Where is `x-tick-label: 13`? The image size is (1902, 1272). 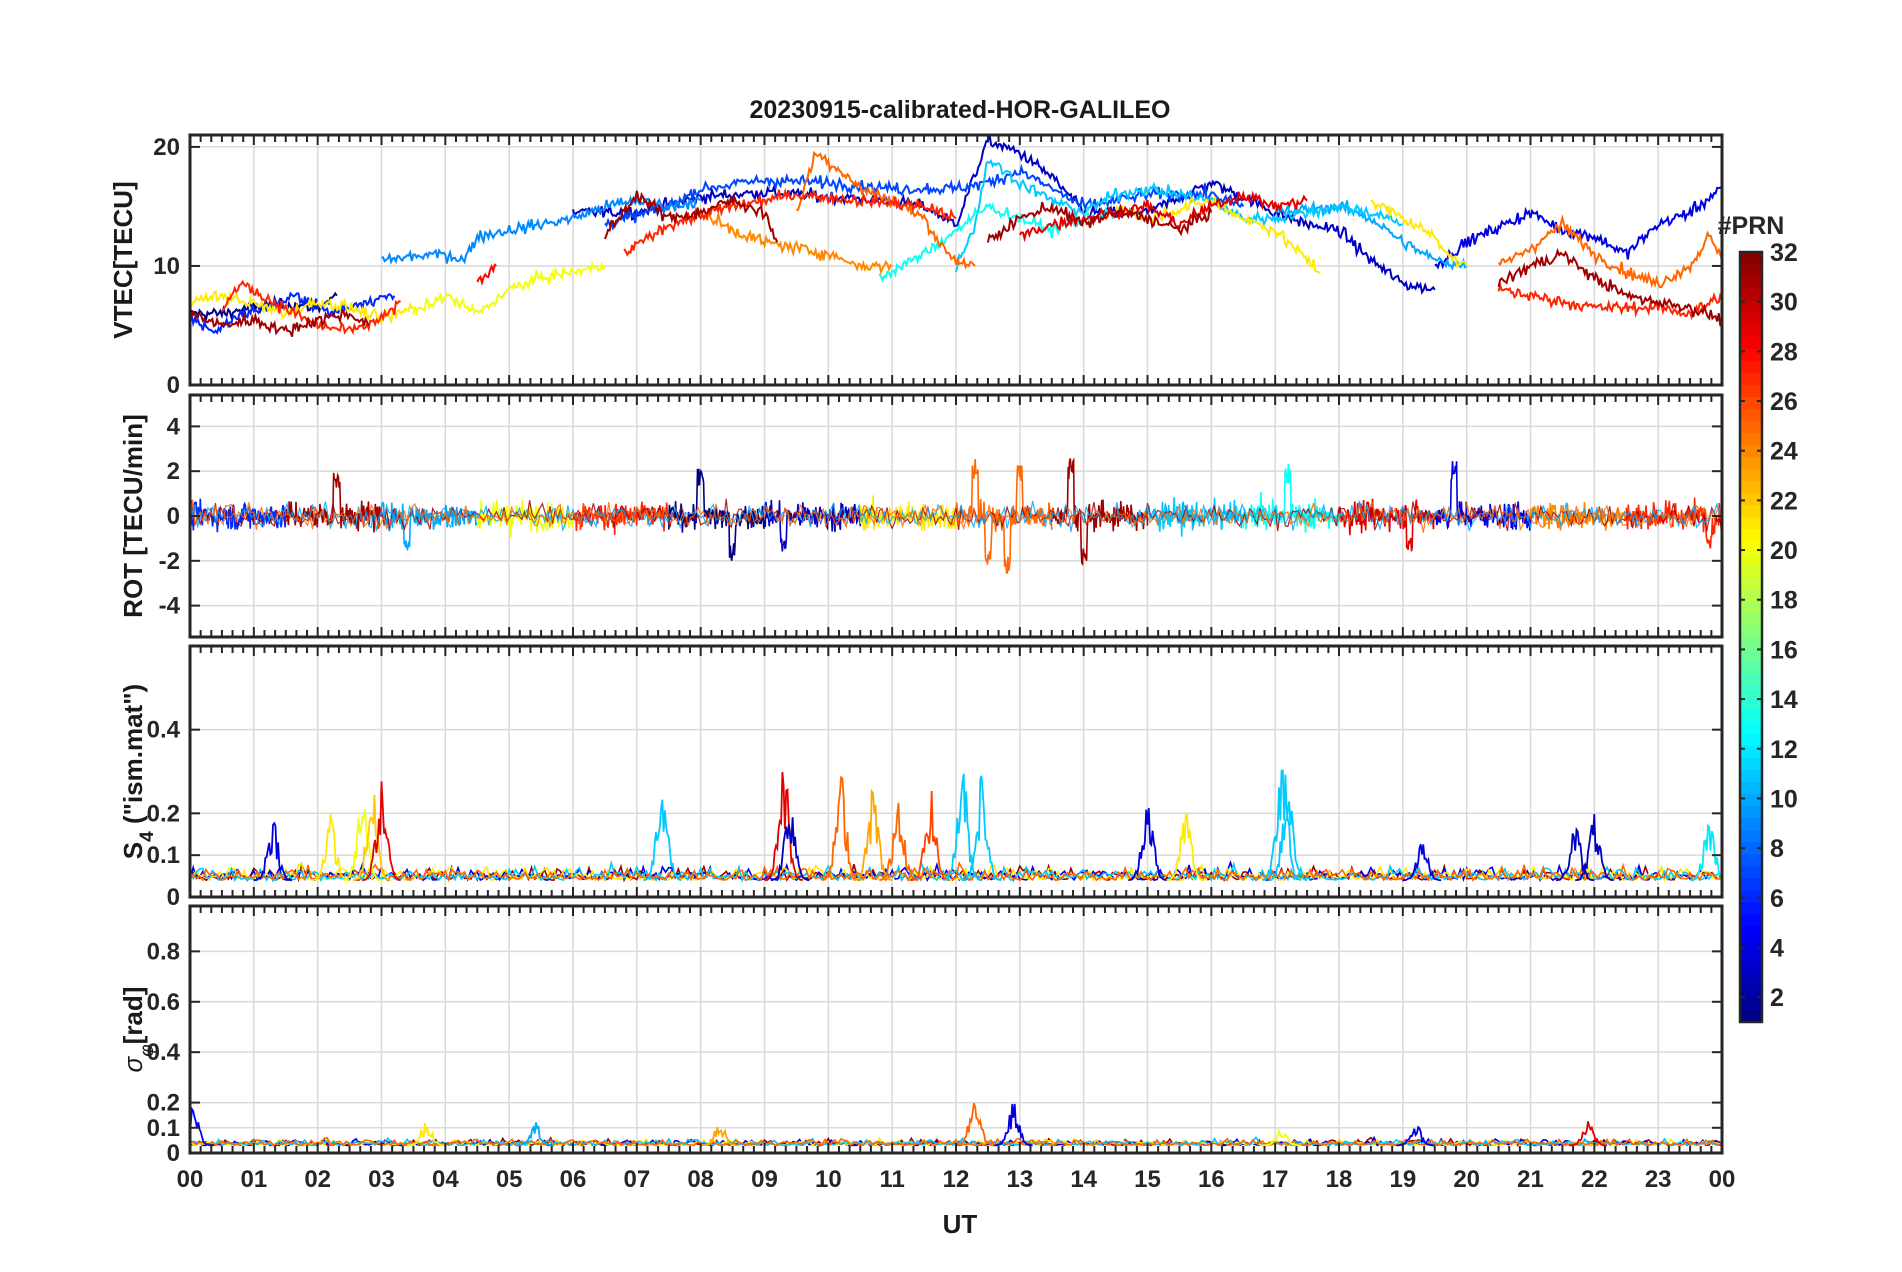
x-tick-label: 13 is located at coordinates (1019, 1179).